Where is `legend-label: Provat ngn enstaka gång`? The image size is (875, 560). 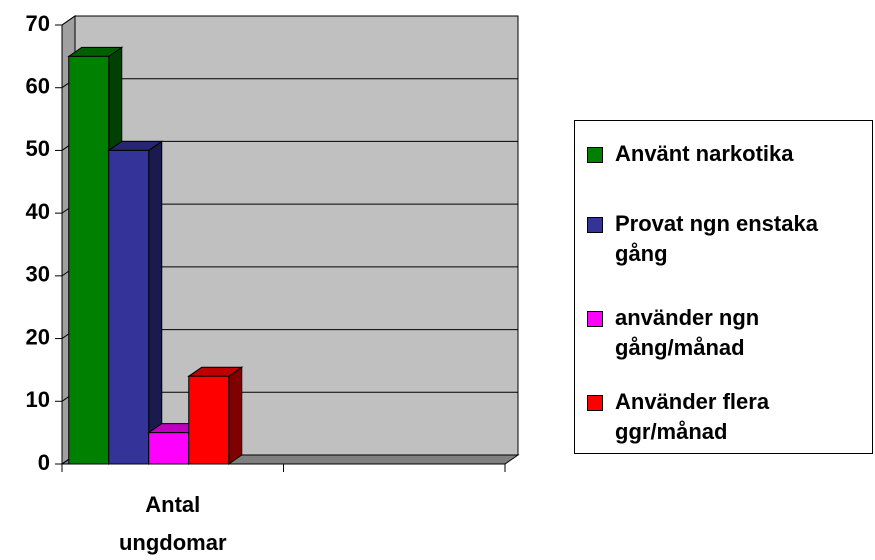 legend-label: Provat ngn enstaka gång is located at coordinates (723, 238).